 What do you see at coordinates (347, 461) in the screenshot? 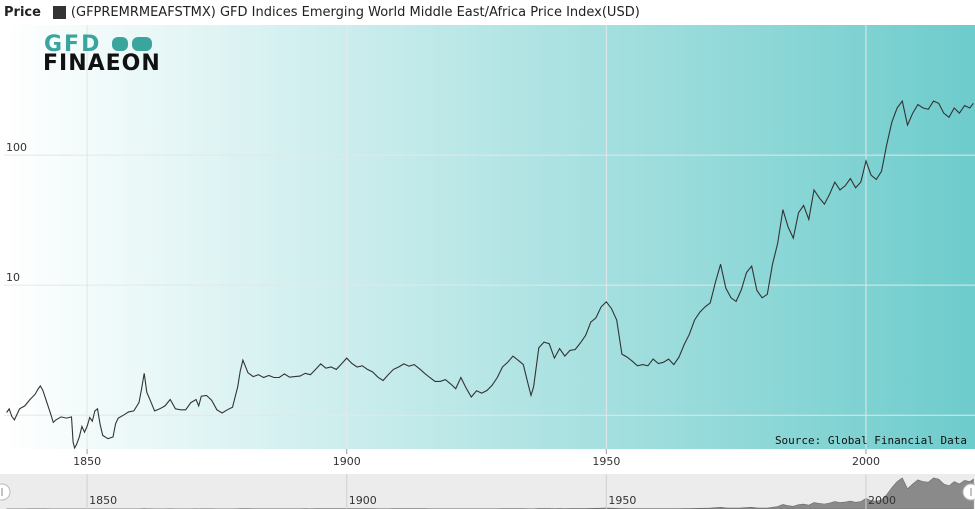
I see `x-tick-label: 1900` at bounding box center [347, 461].